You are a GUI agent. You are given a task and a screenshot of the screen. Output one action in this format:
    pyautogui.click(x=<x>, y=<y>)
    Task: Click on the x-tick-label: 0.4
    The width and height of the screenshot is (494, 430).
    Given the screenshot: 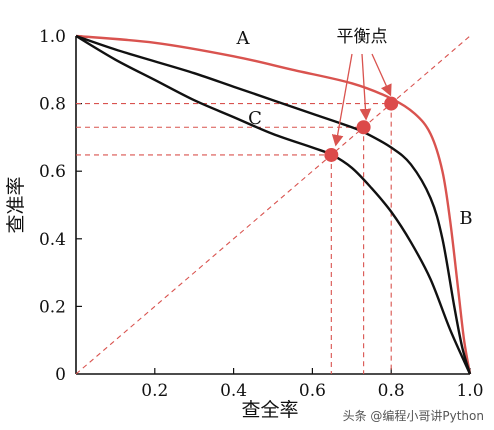 What is the action you would take?
    pyautogui.click(x=233, y=391)
    